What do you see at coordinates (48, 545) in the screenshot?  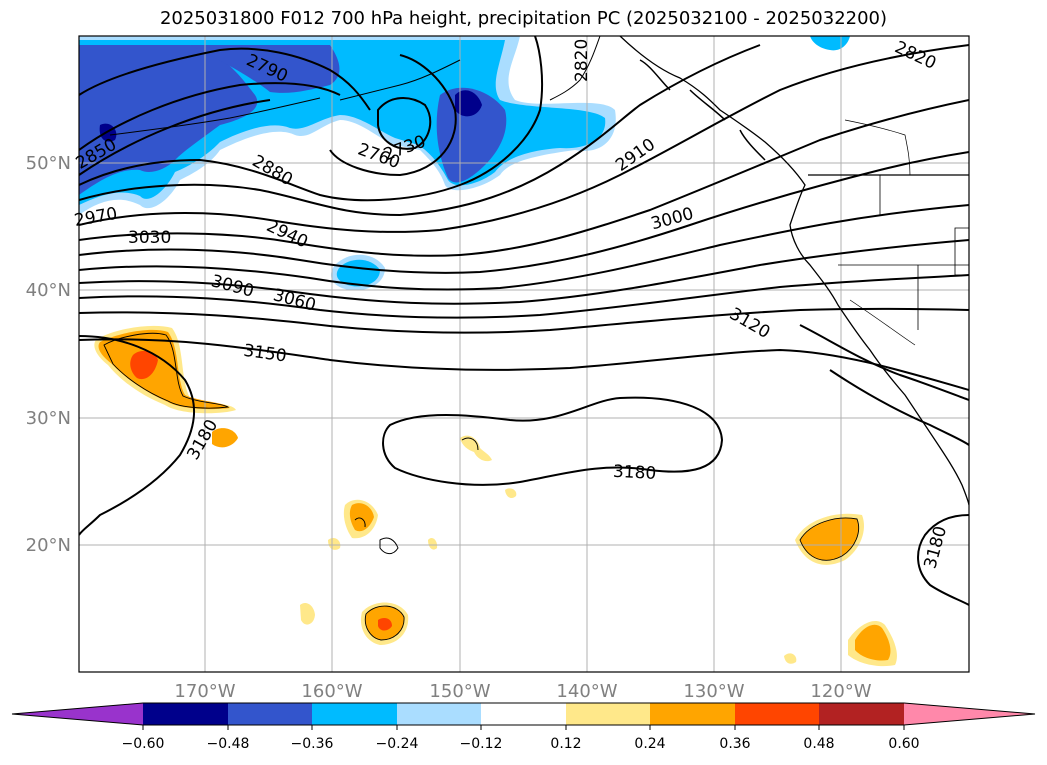 I see `lat-label: 20°N` at bounding box center [48, 545].